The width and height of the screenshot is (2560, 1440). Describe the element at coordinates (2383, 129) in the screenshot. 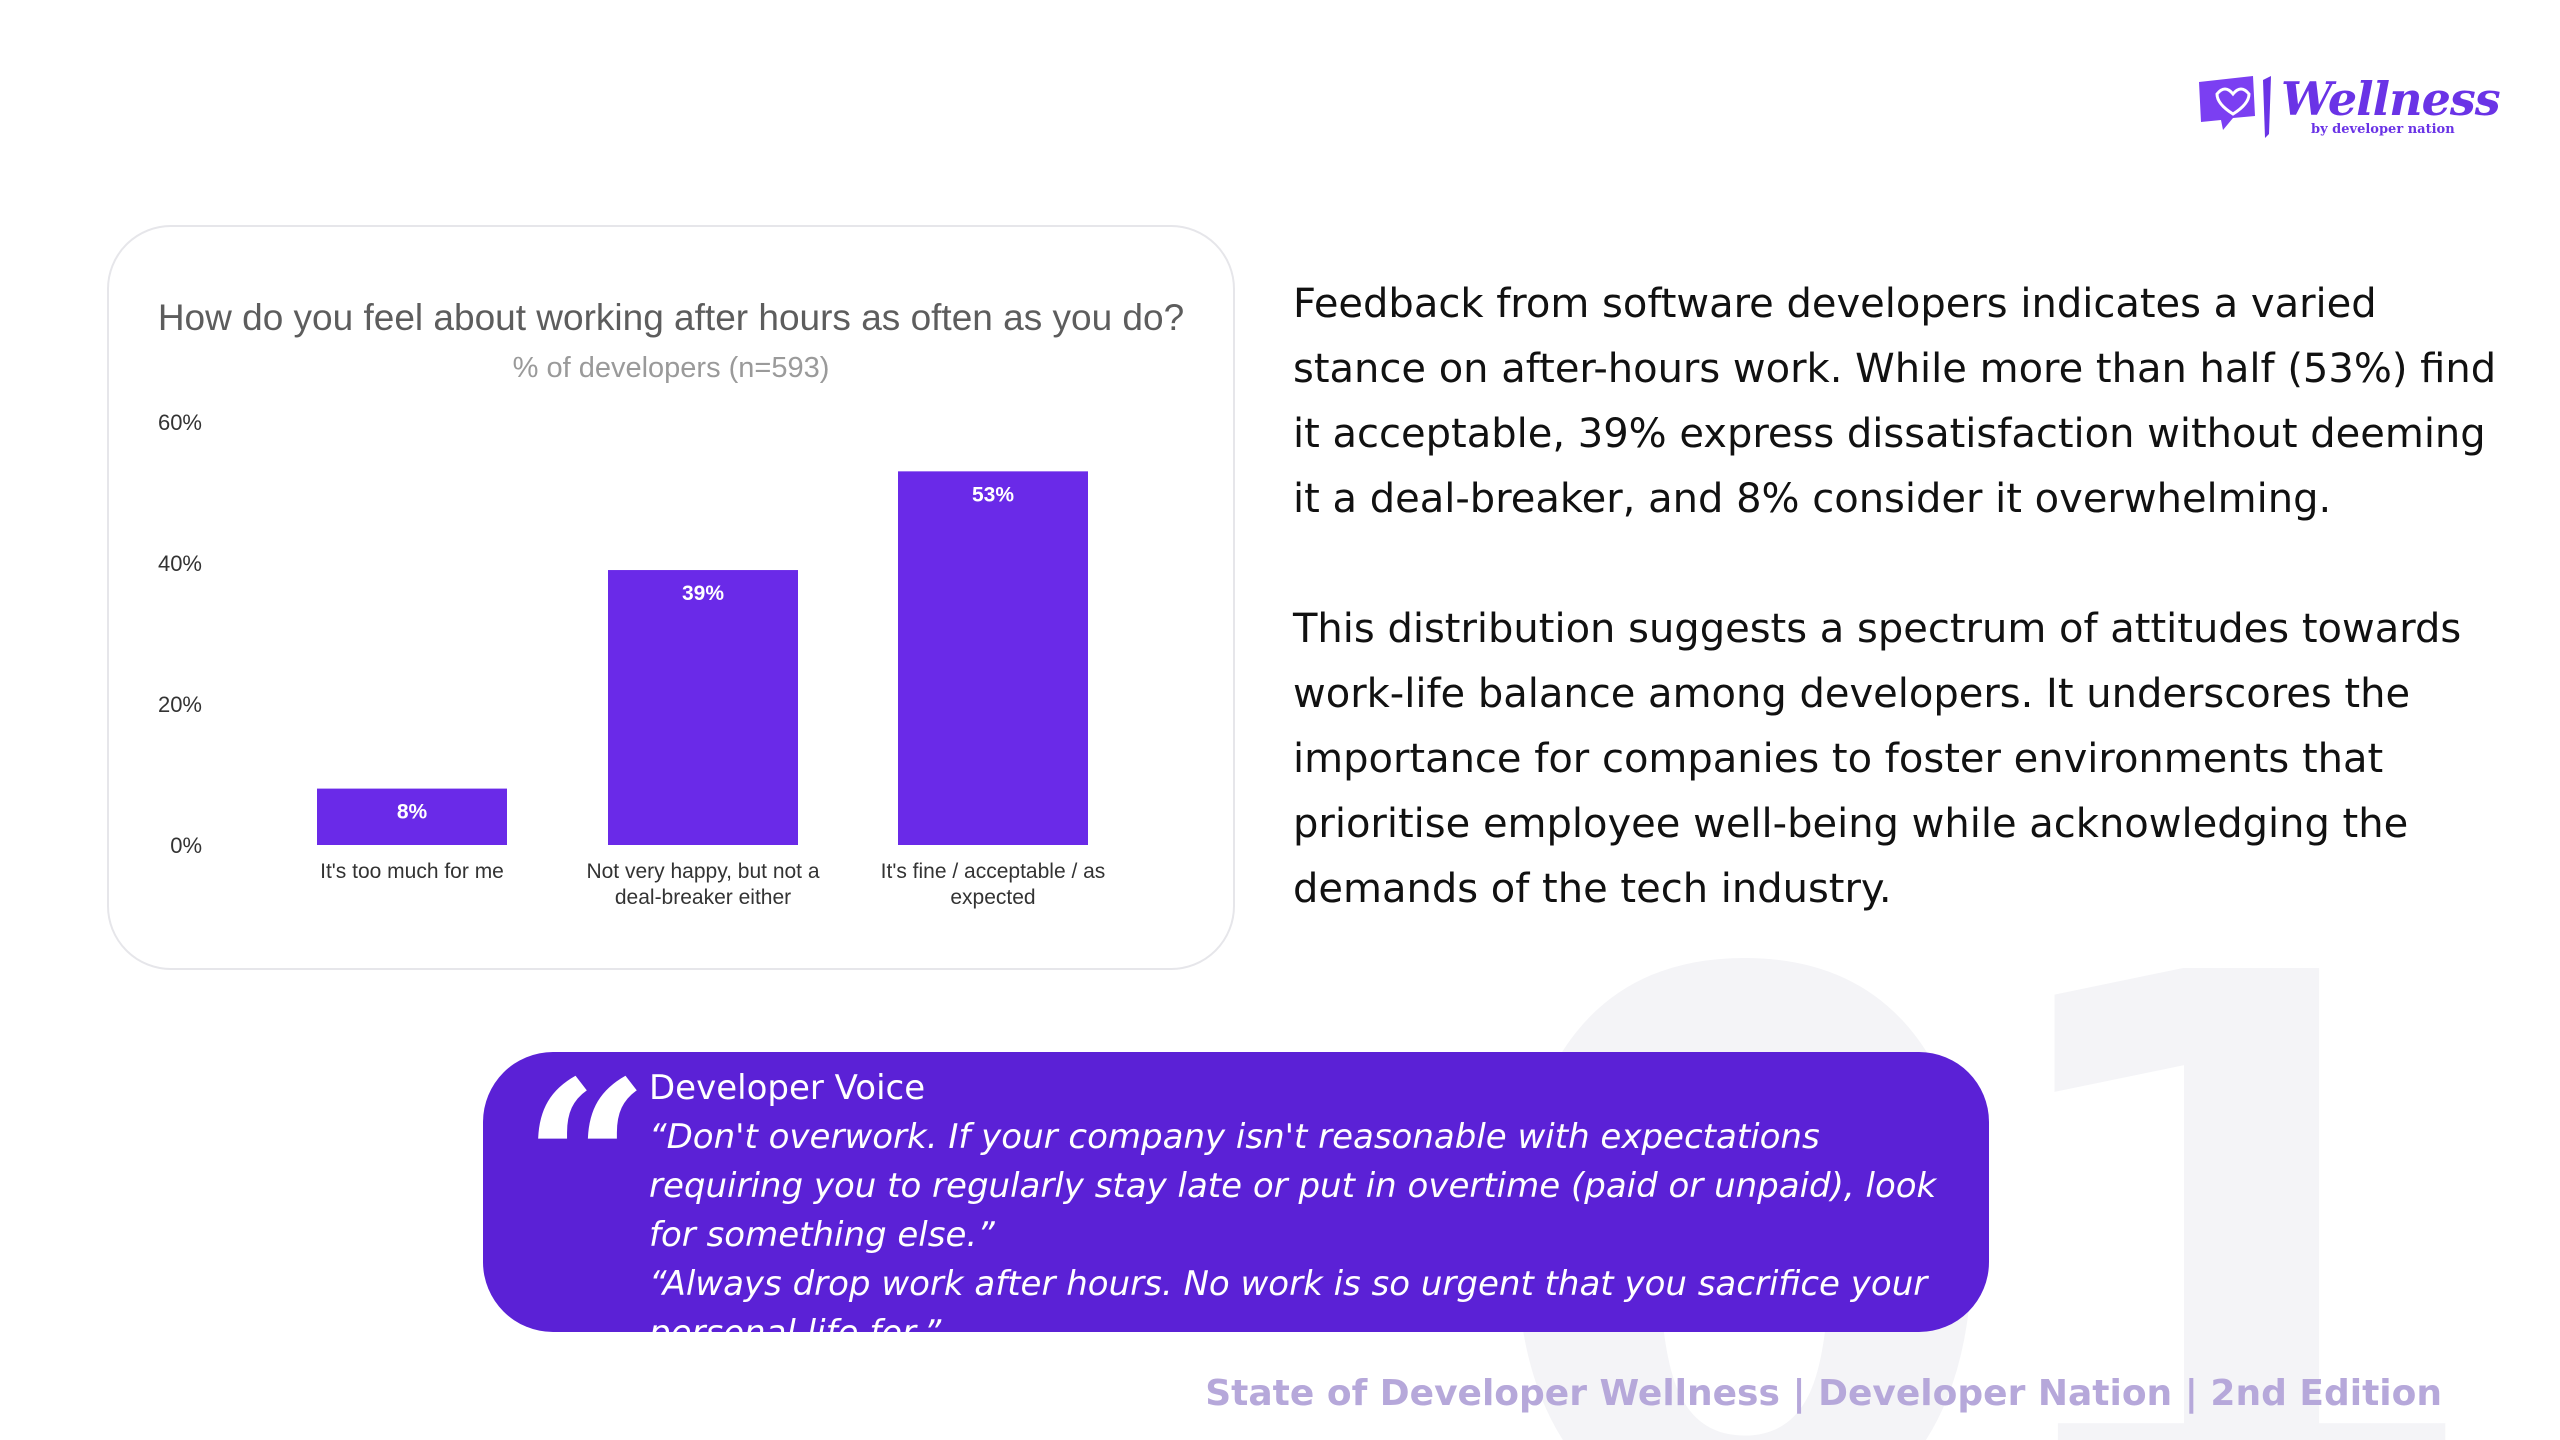

I see `logo-subtitle: by developer nation` at that location.